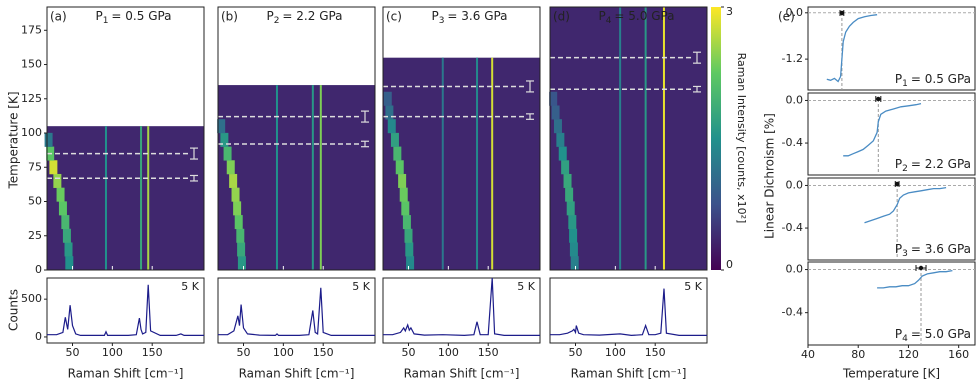 This screenshot has height=384, width=980. Describe the element at coordinates (933, 335) in the screenshot. I see `pressure-label: P4 = 5.0 GPa` at that location.